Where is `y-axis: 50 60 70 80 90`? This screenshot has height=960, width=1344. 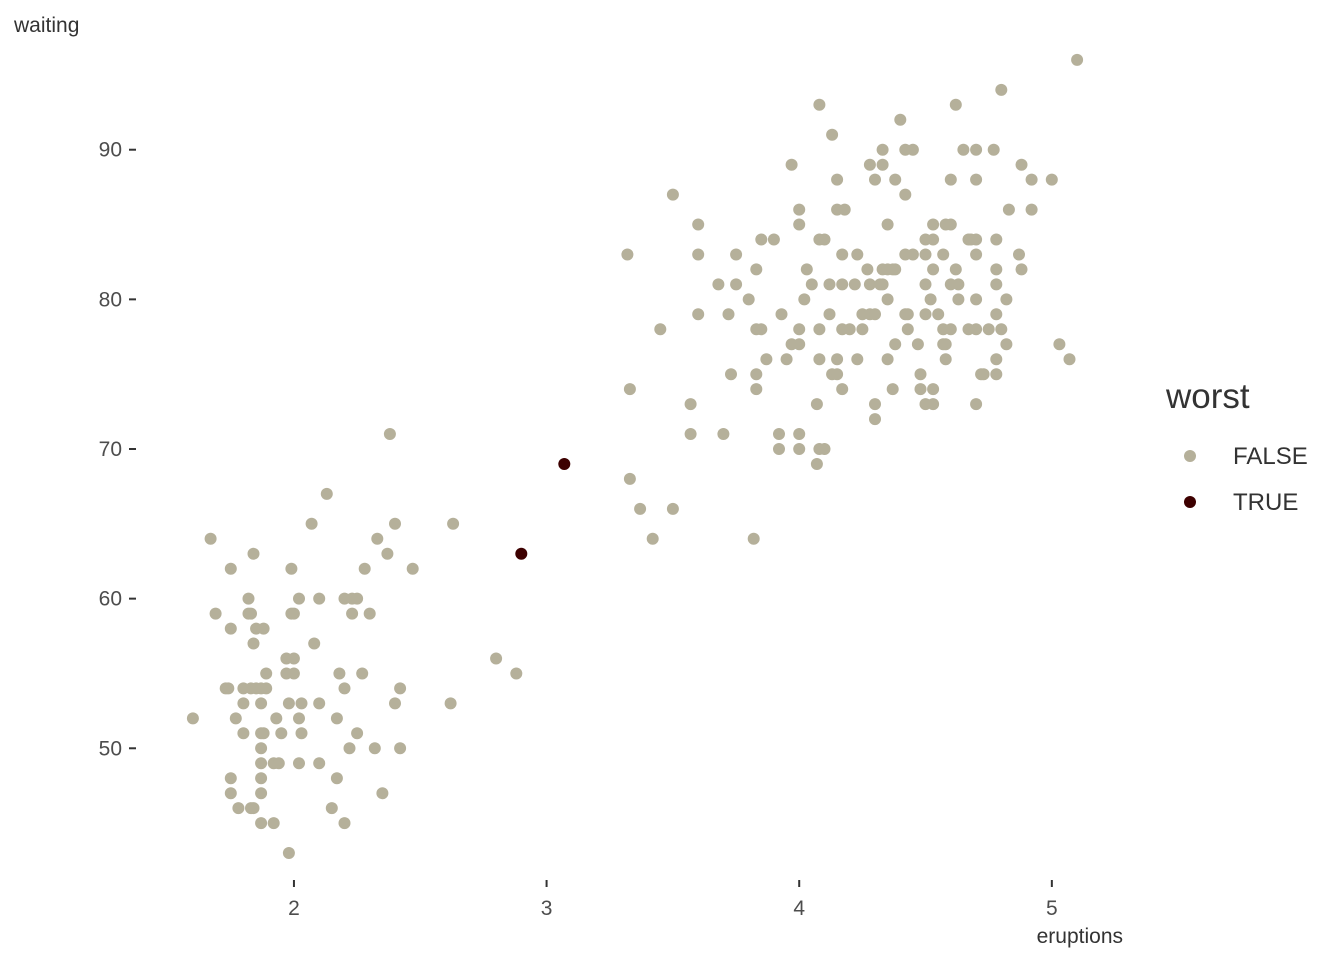
y-axis: 50 60 70 80 90 is located at coordinates (117, 449).